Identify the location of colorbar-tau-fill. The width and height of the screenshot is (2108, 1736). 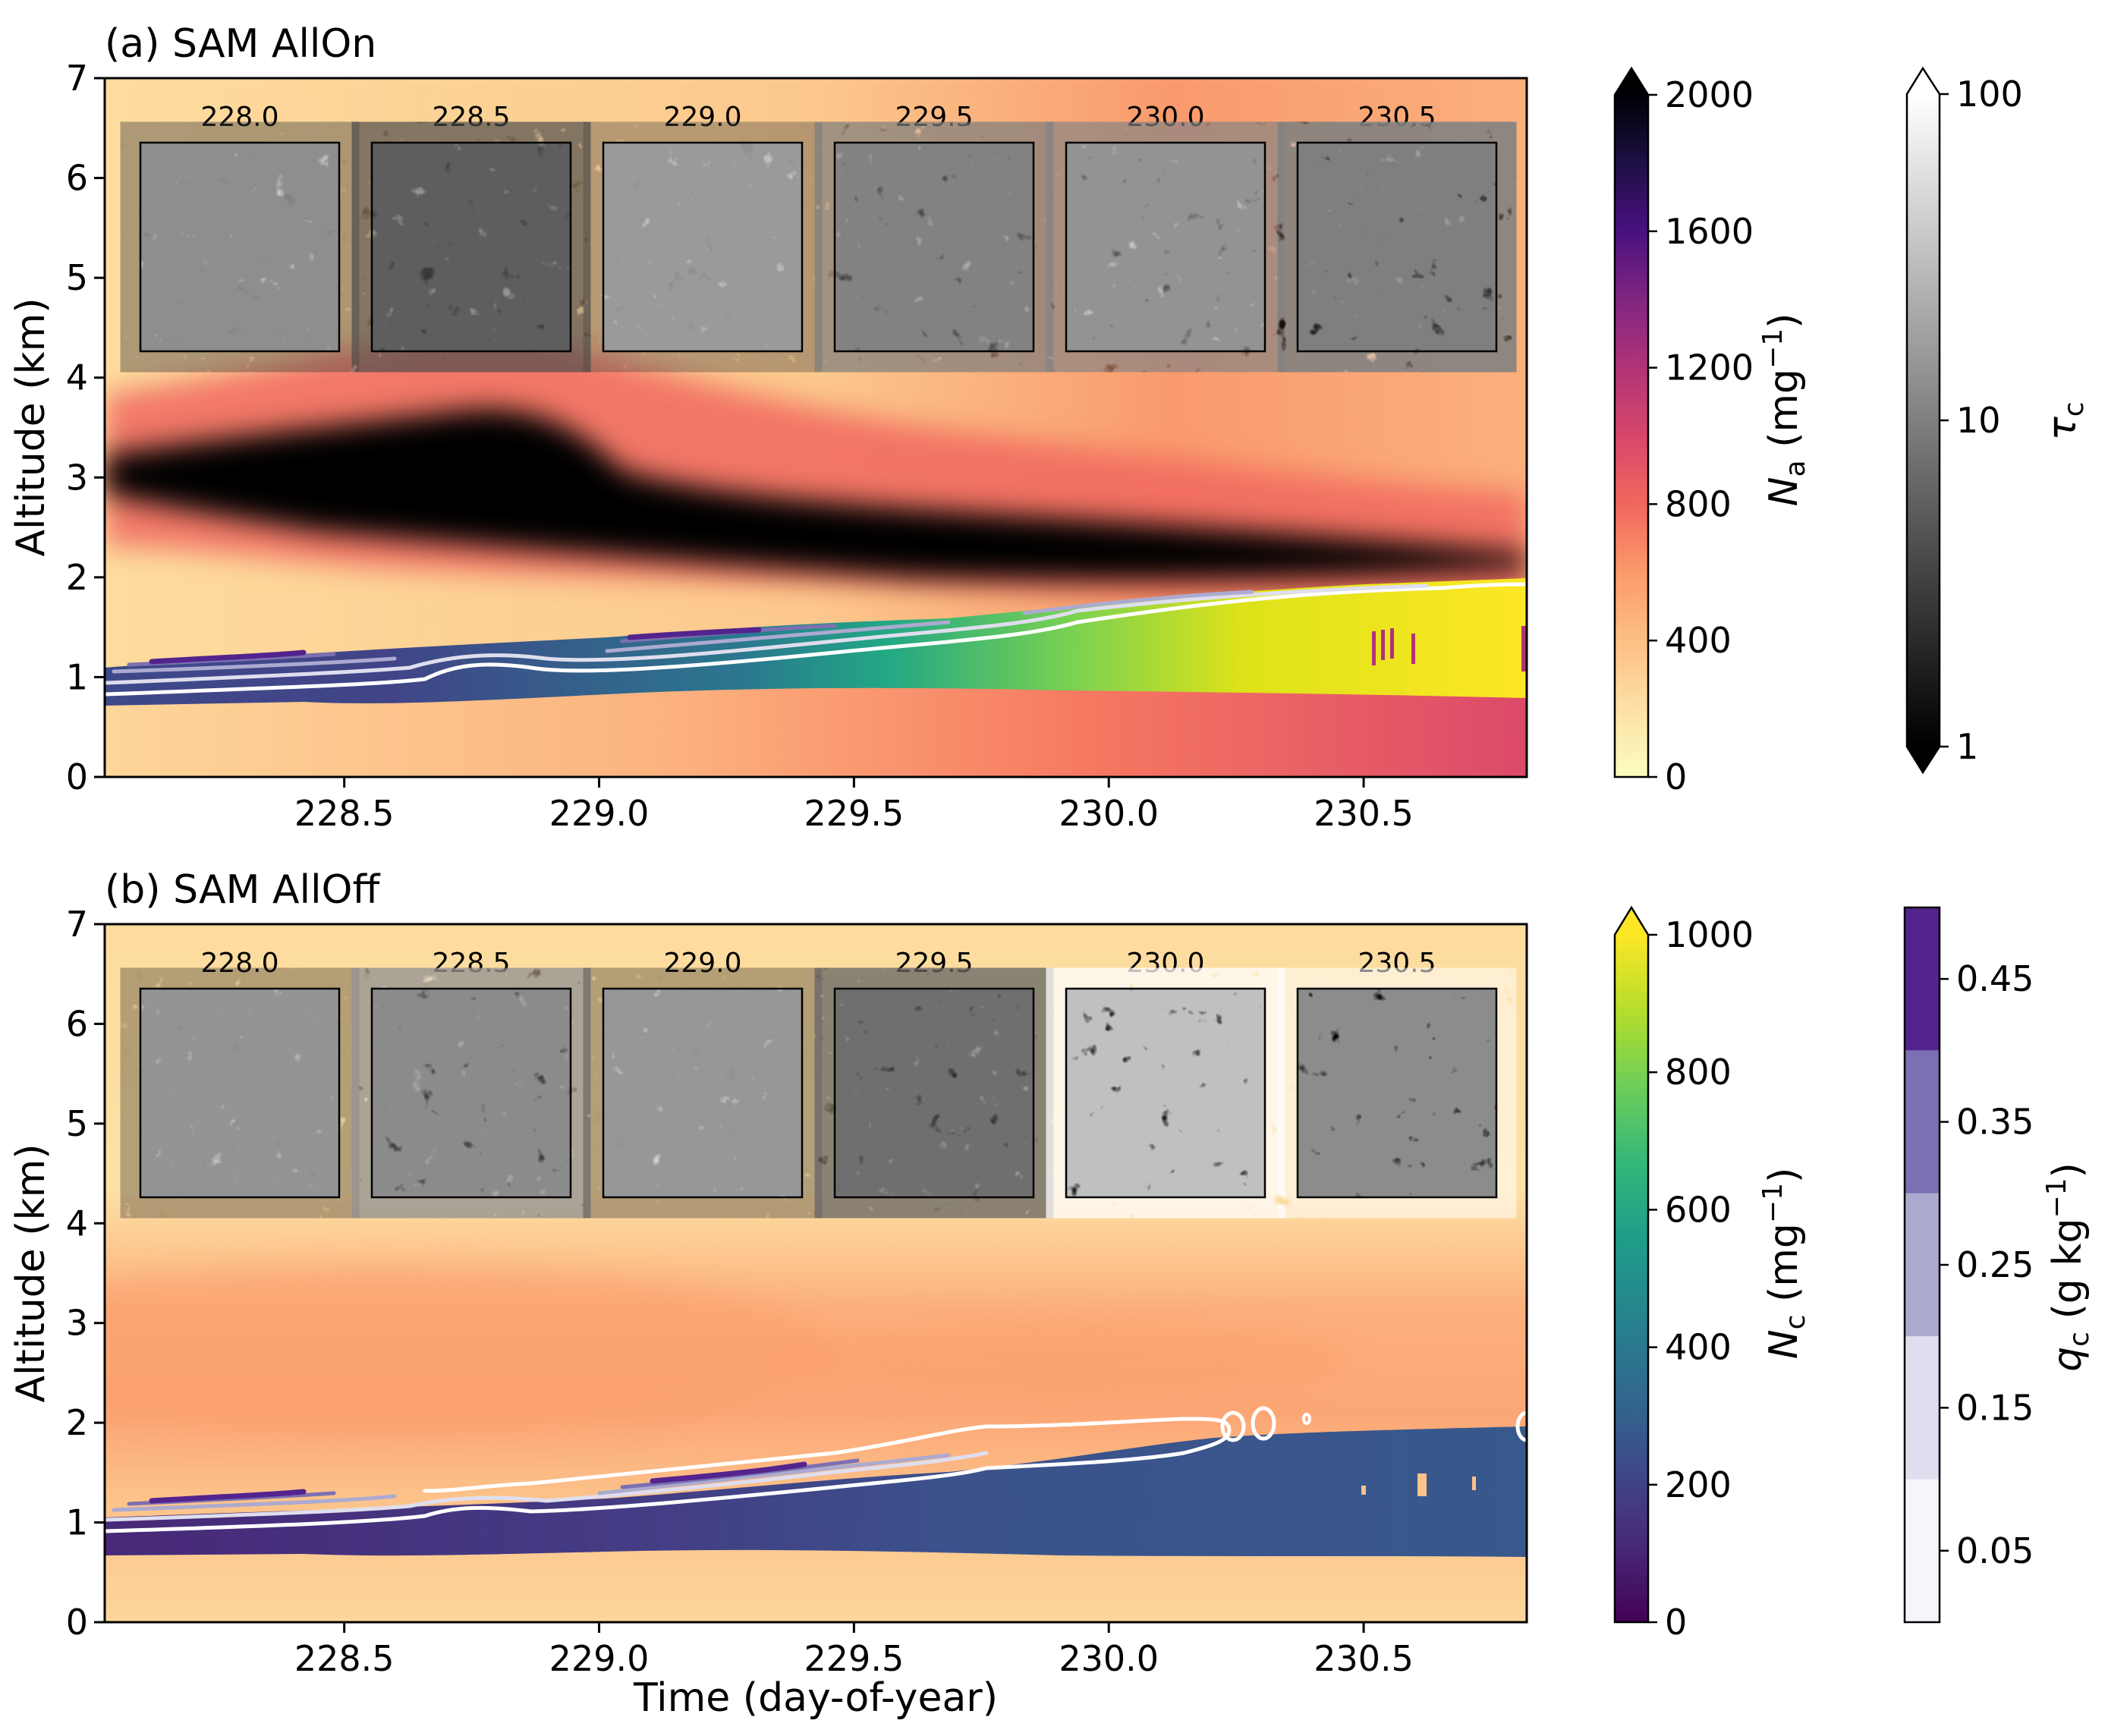
(1923, 420).